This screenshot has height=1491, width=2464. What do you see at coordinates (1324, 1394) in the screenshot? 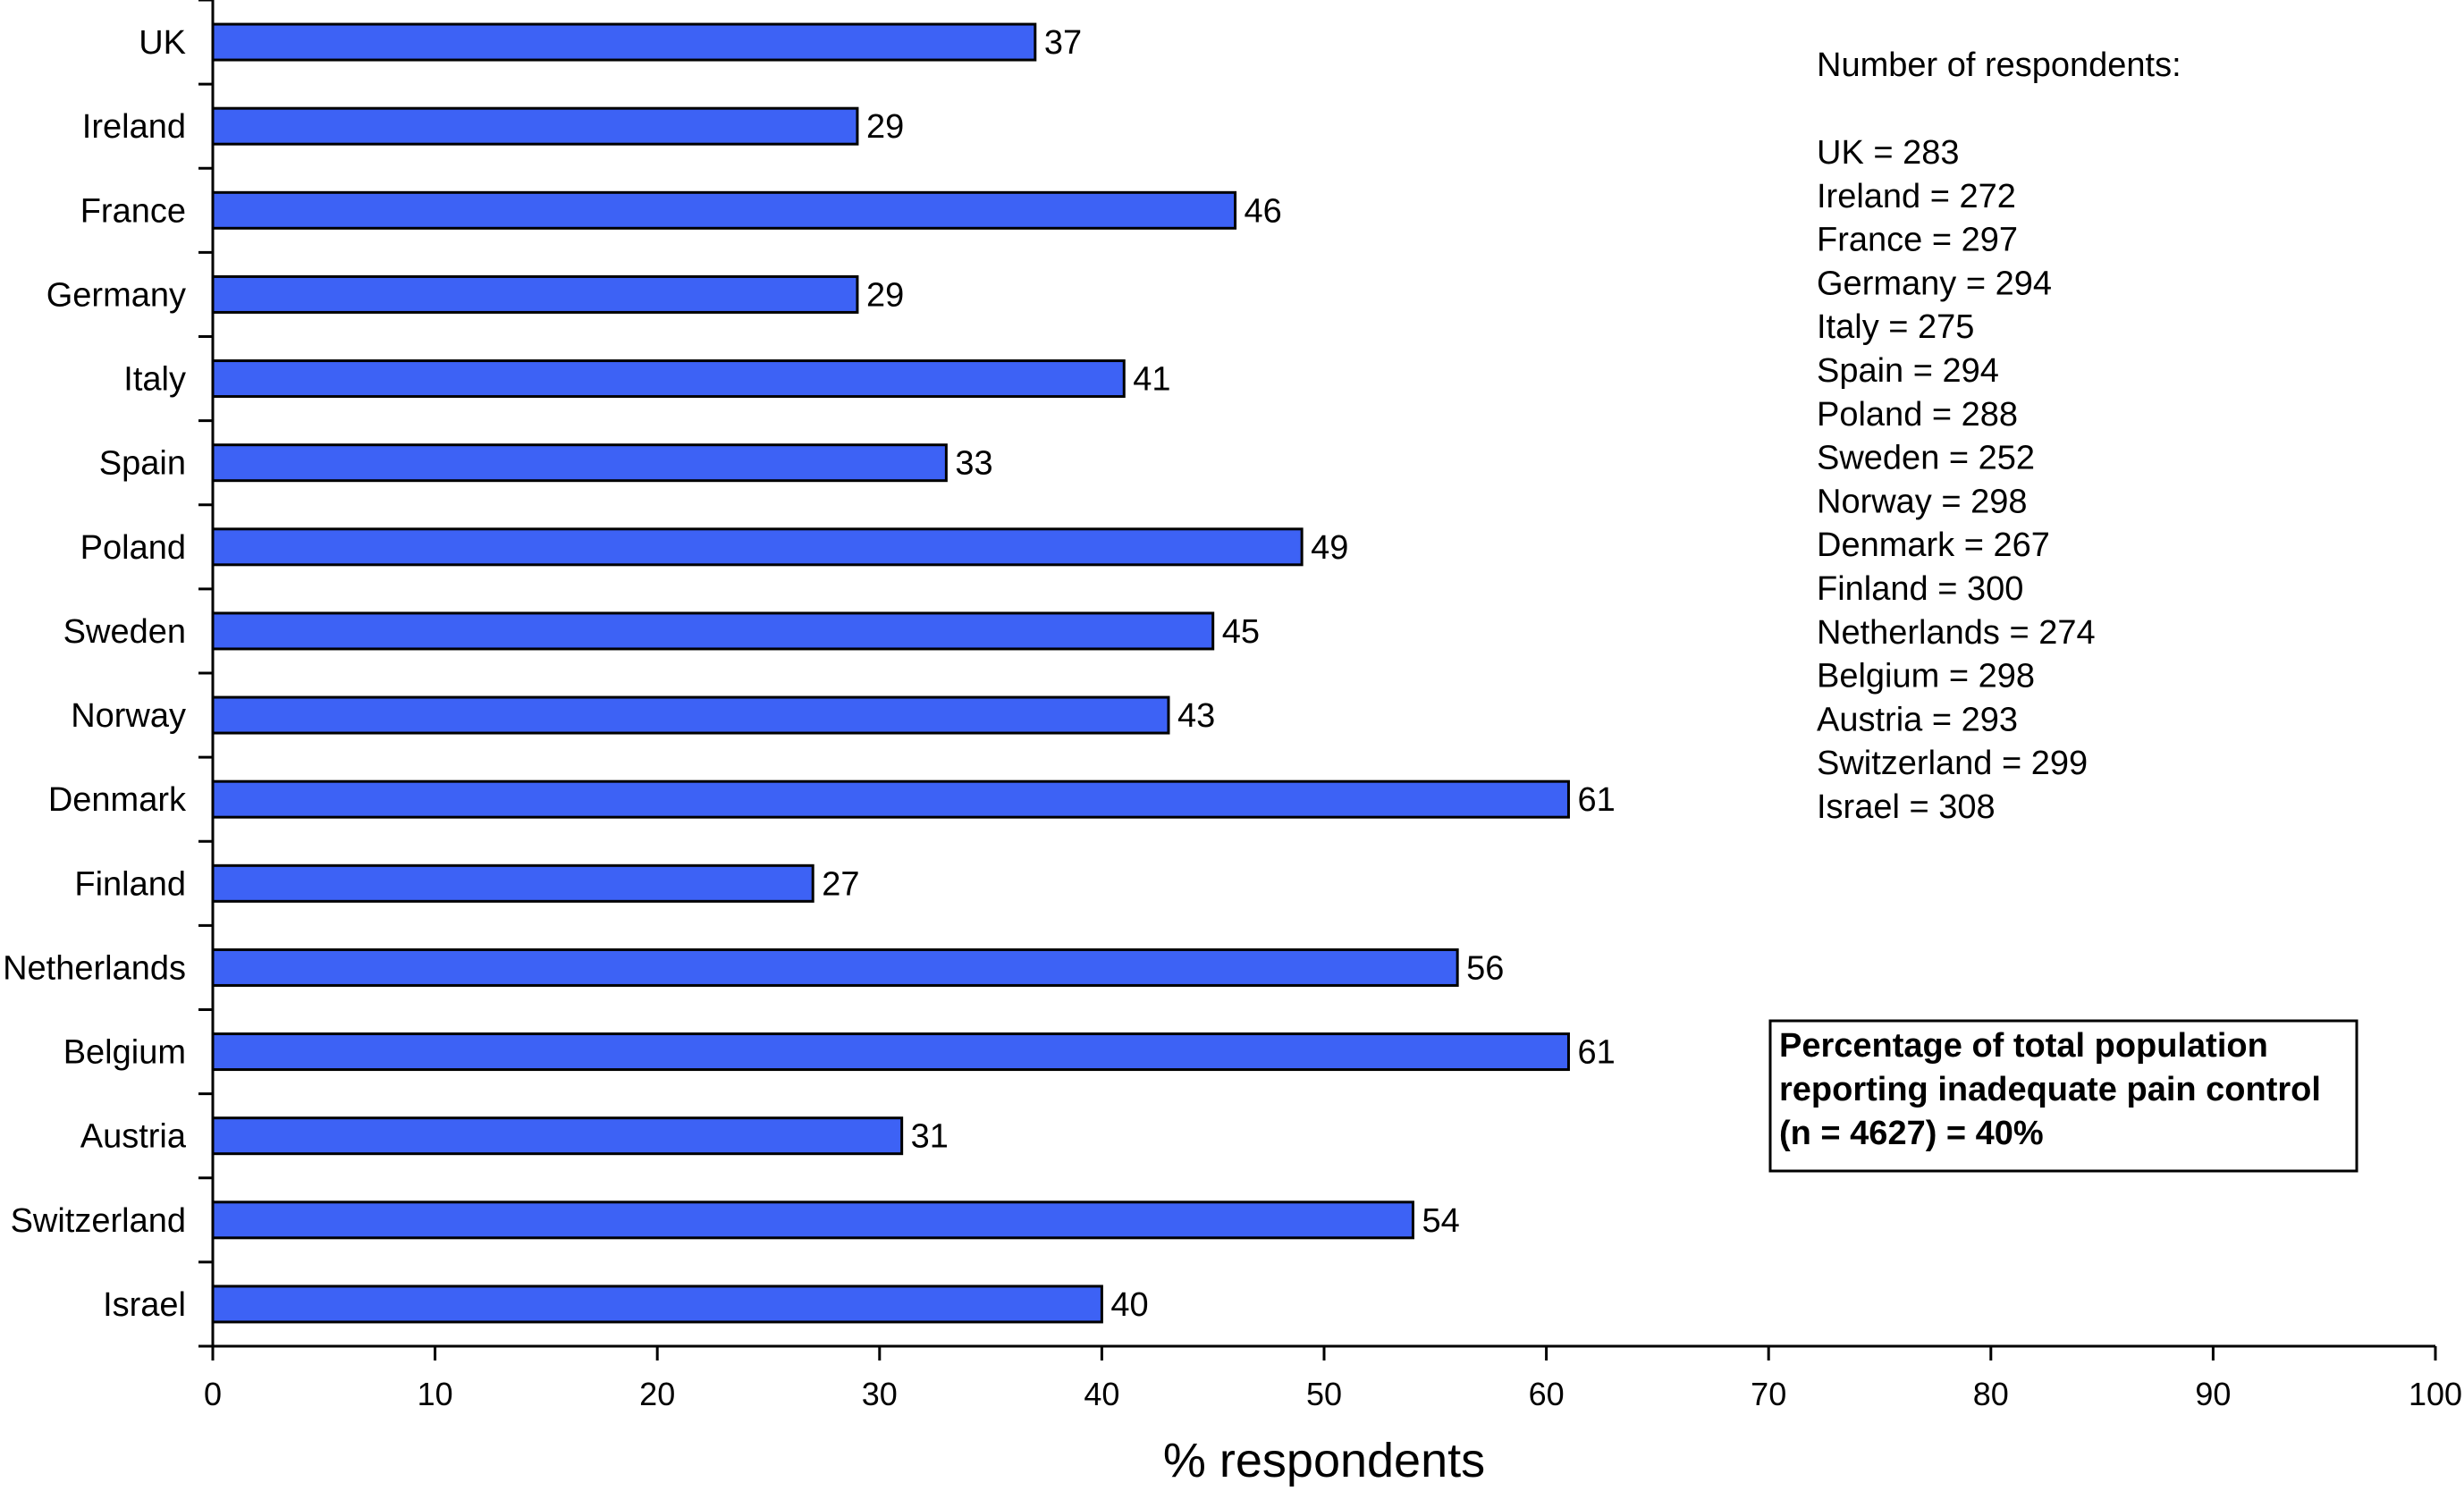
I see `x-tick-label: 50` at bounding box center [1324, 1394].